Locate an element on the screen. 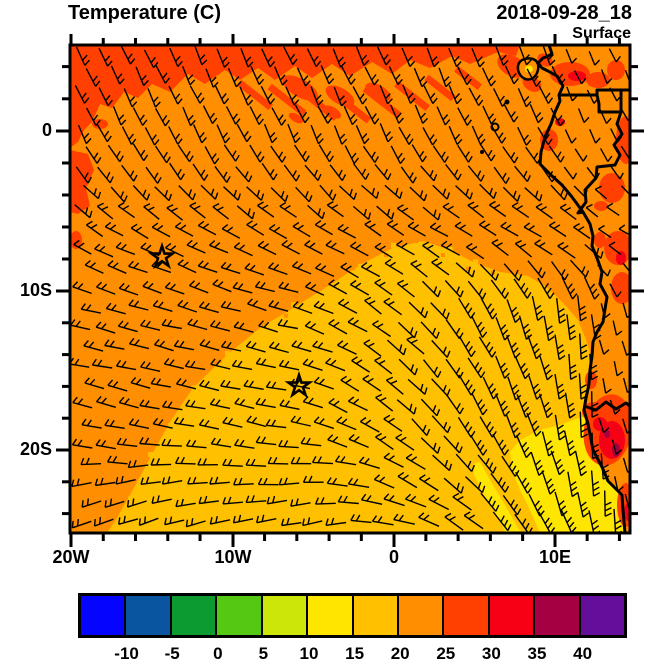  colorbar-tick-label: 0 is located at coordinates (218, 653).